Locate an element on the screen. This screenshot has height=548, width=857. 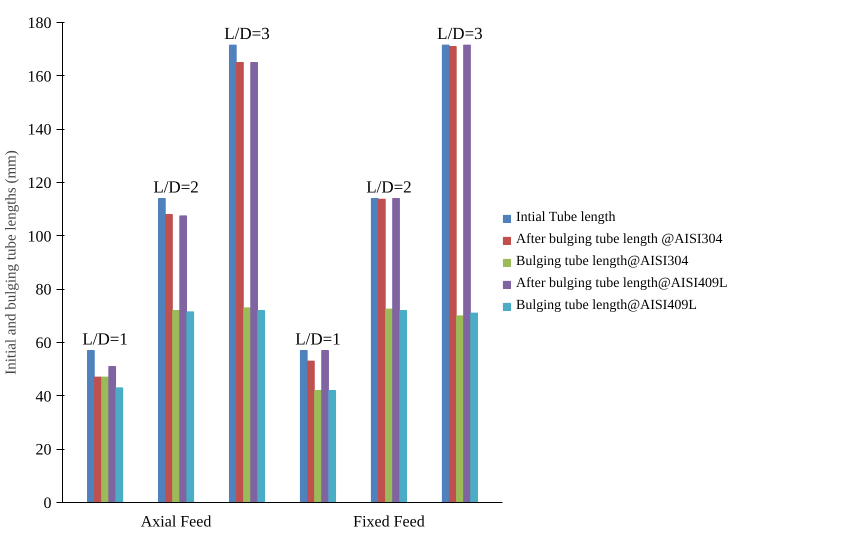
y-tick-label: 180 is located at coordinates (40, 23).